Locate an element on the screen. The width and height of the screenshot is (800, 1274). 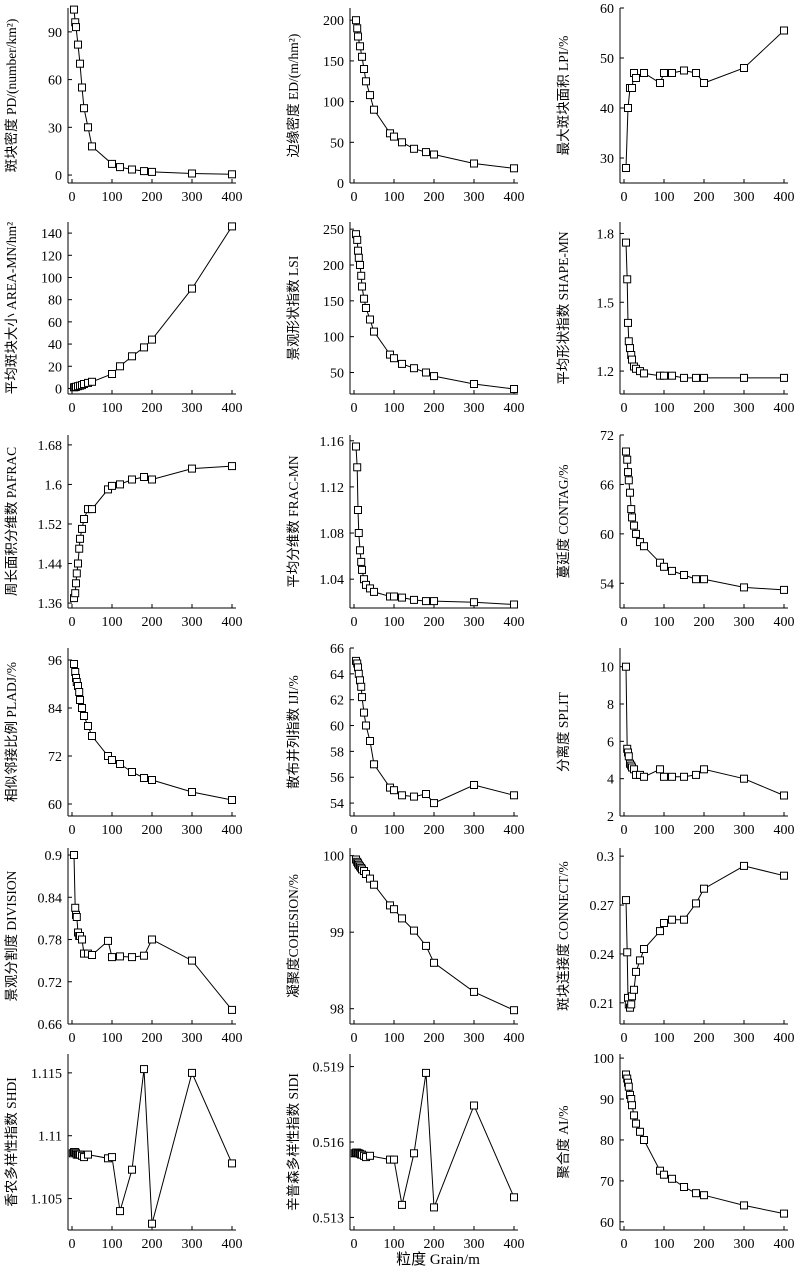
y-tick-label: 50 is located at coordinates (337, 143).